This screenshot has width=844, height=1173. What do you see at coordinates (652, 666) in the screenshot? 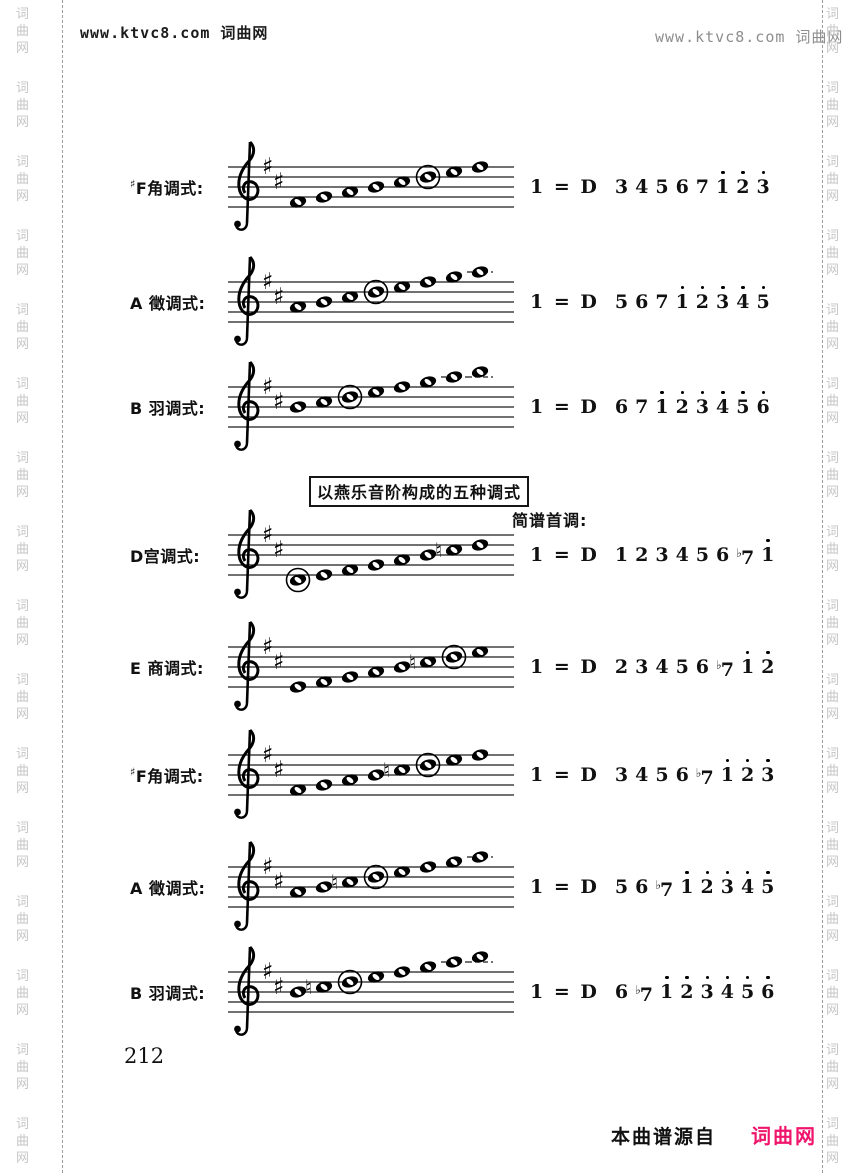
I see `jianpu-line: 1 = D 2 3 4 5 6 ♭7 1 2` at bounding box center [652, 666].